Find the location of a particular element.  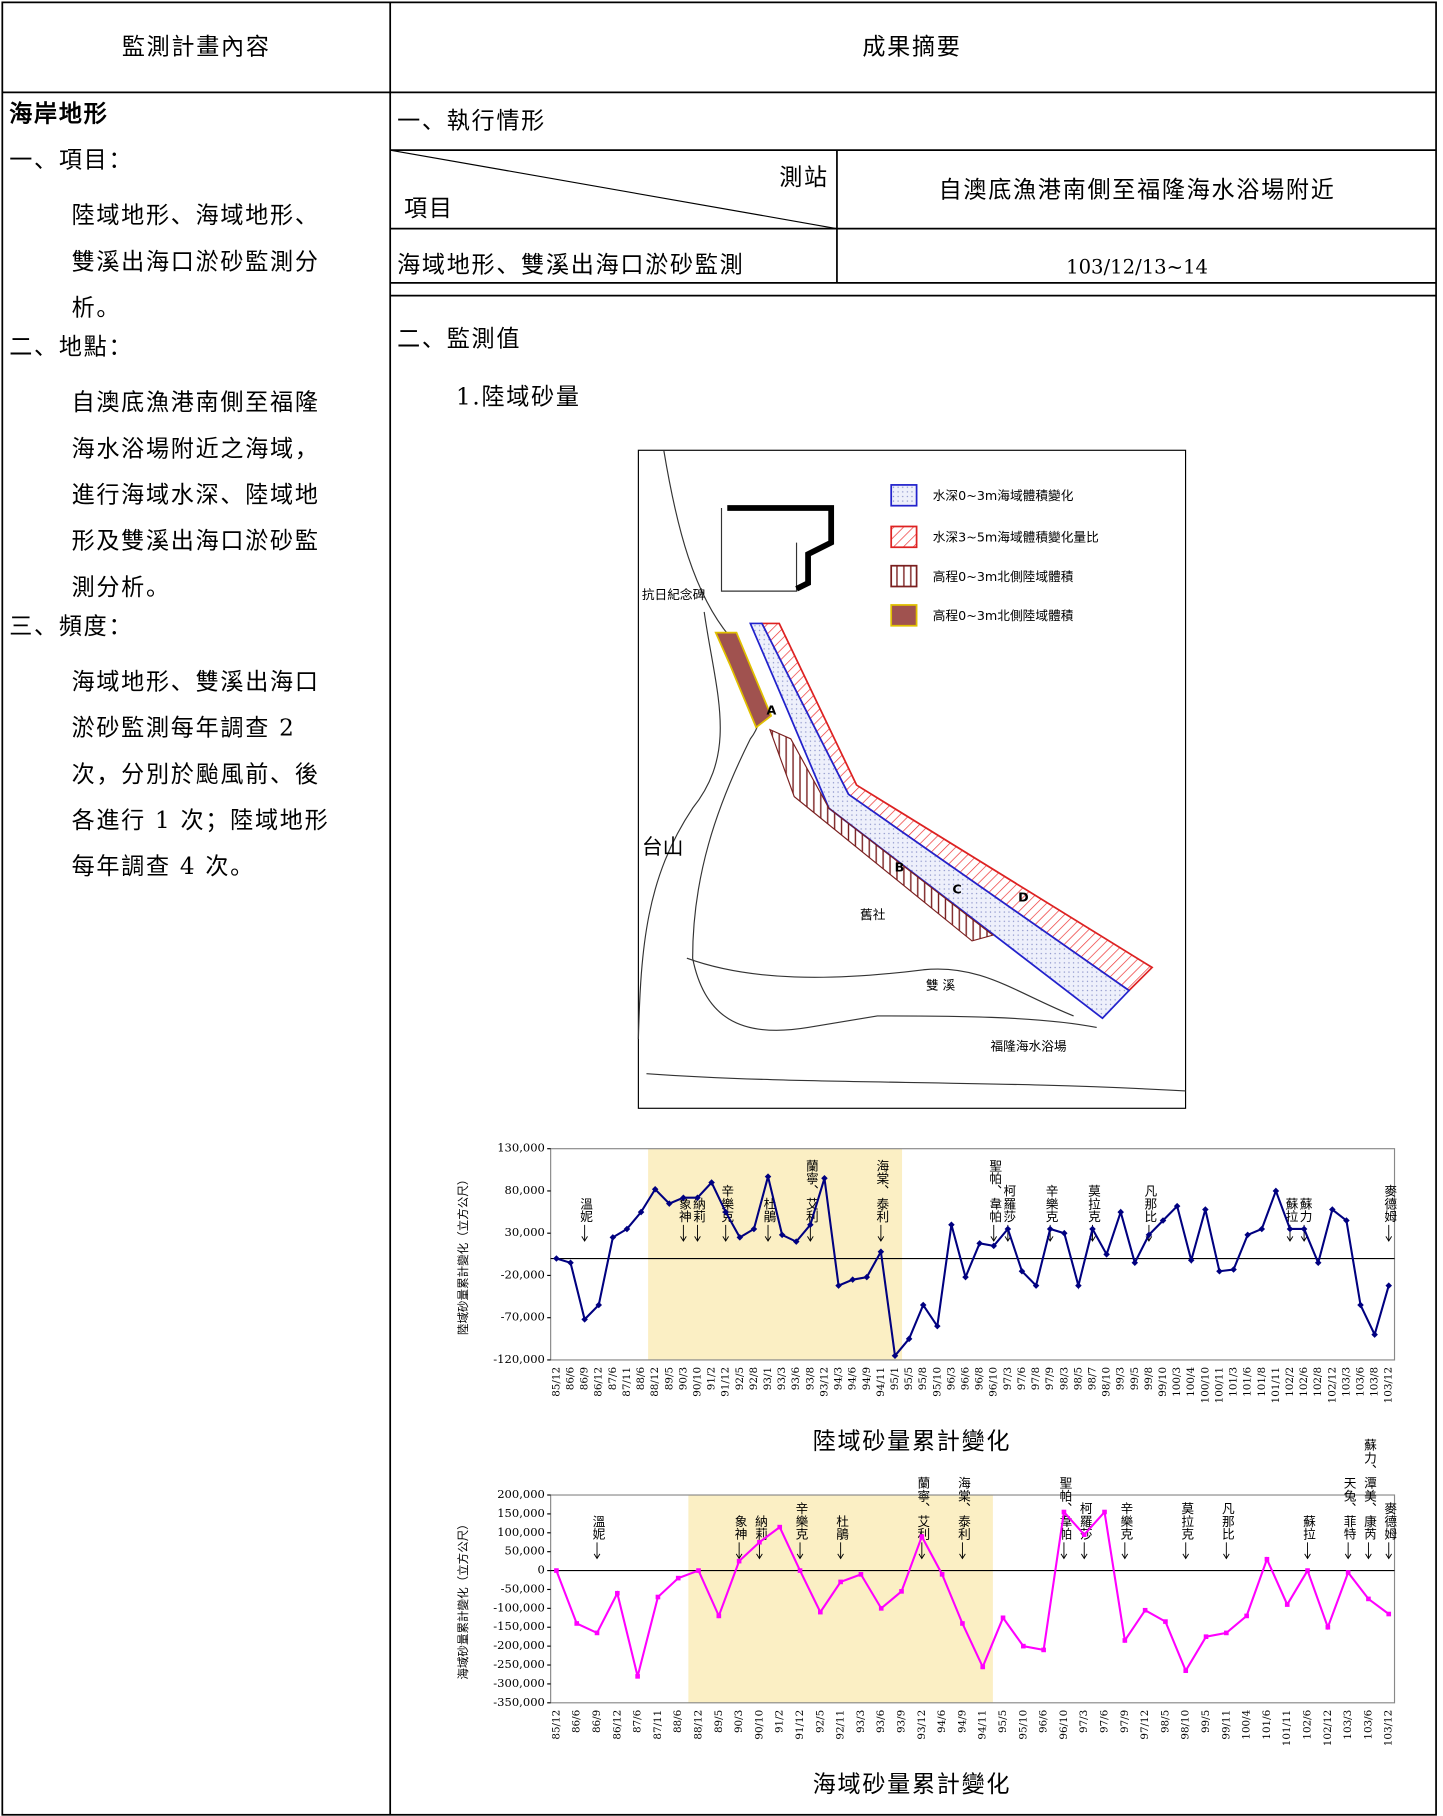

data-line is located at coordinates (972, 1593).